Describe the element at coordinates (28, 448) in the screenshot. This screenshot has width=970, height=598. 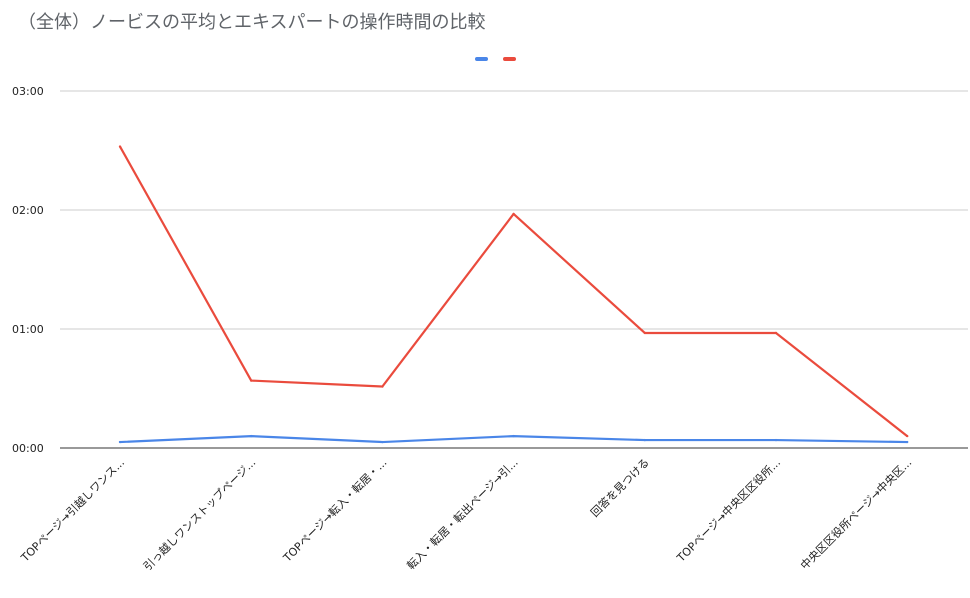
I see `y-tick-label: 00:00` at that location.